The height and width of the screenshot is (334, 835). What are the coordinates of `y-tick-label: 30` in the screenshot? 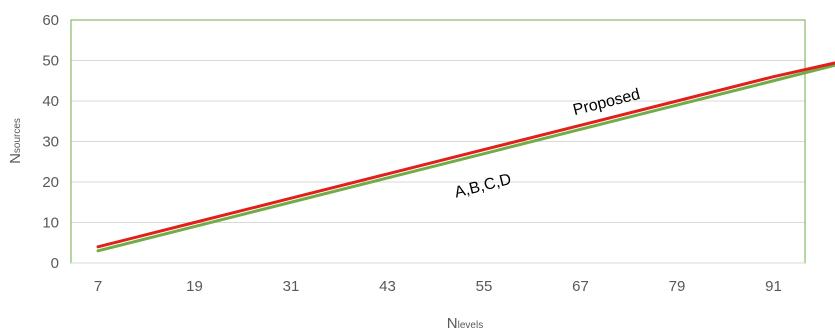 It's located at (50, 142).